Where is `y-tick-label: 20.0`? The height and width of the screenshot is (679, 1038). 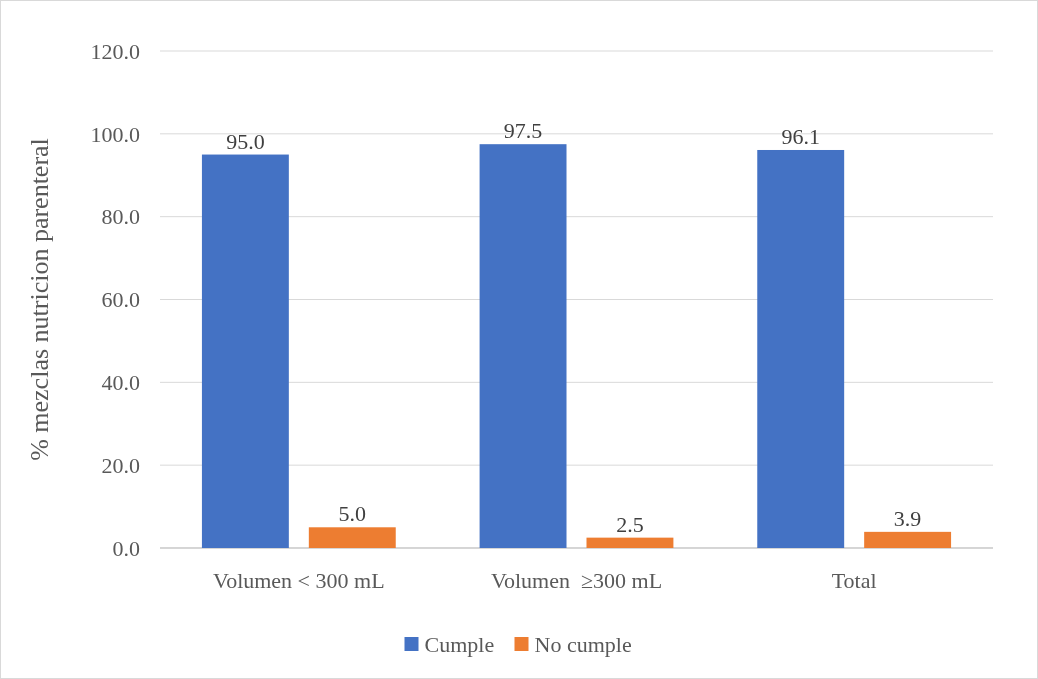
y-tick-label: 20.0 is located at coordinates (120, 465).